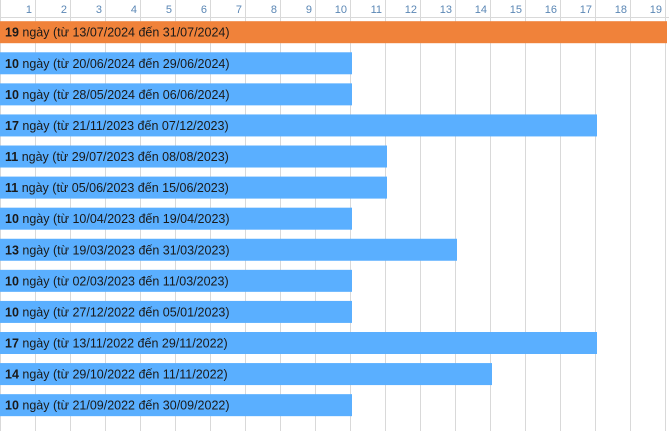 The image size is (669, 436). I want to click on x-tick-label: 10, so click(341, 10).